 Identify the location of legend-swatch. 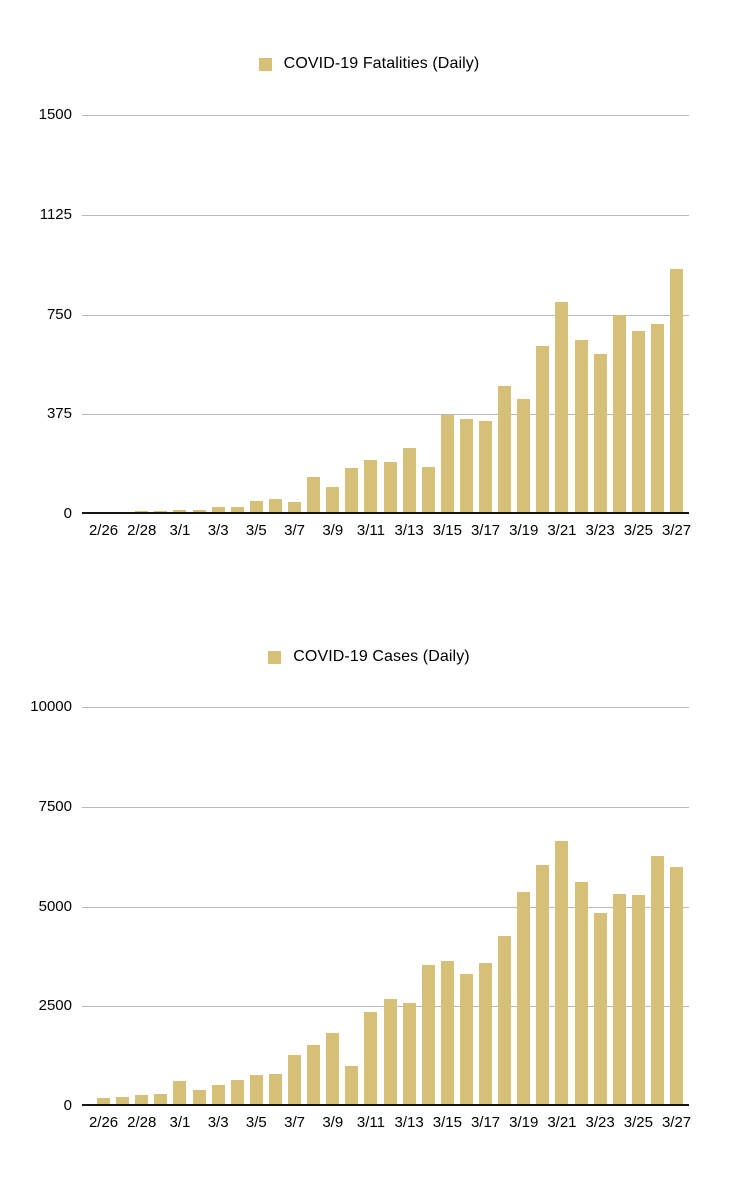
(275, 657).